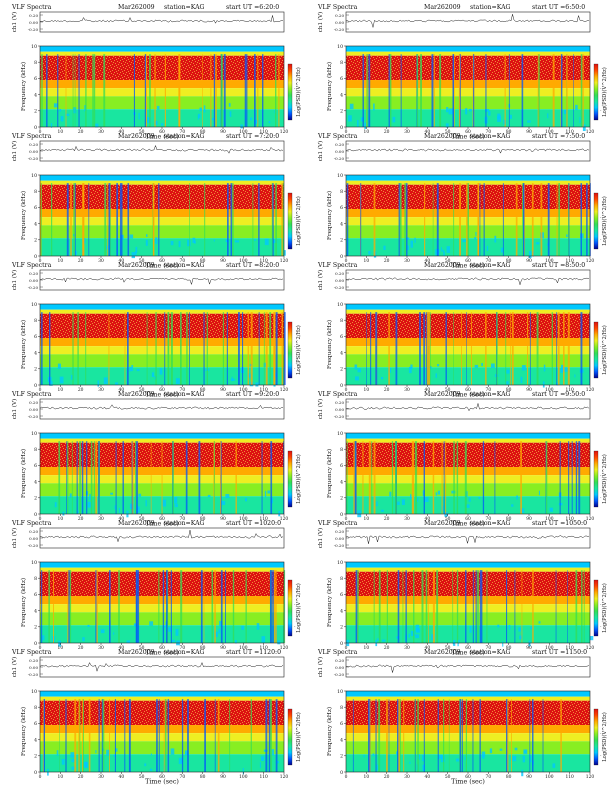 Image resolution: width=612 pixels, height=792 pixels. I want to click on freq-tick-label: 4, so click(341, 740).